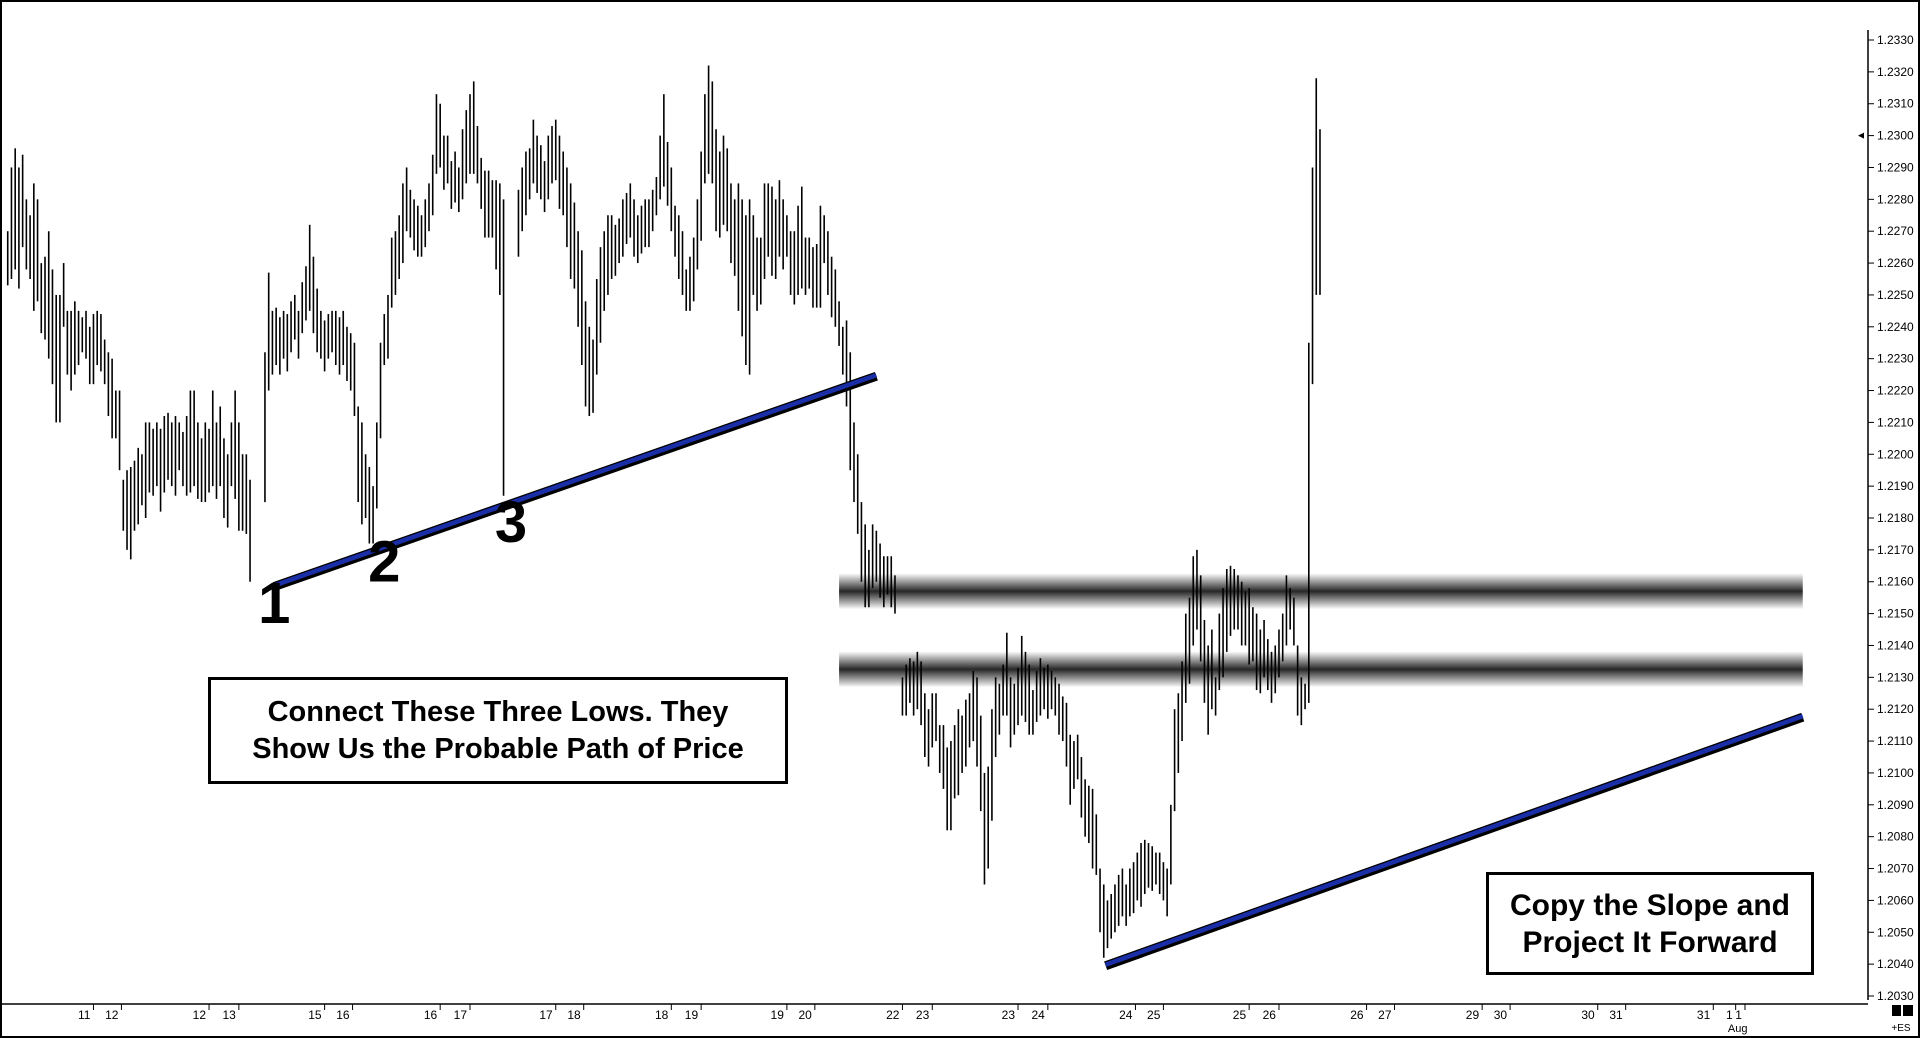 The width and height of the screenshot is (1920, 1038). What do you see at coordinates (692, 1015) in the screenshot?
I see `x-tick-label-11: 19` at bounding box center [692, 1015].